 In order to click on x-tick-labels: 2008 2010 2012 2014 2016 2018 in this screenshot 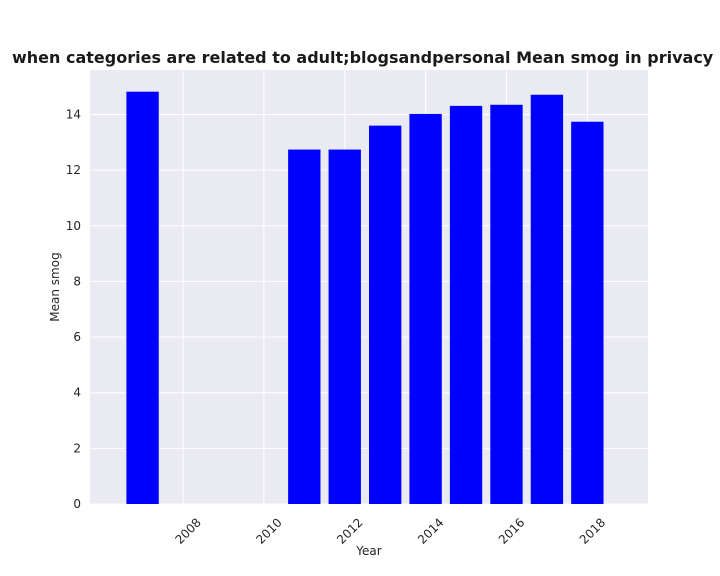, I will do `click(390, 530)`.